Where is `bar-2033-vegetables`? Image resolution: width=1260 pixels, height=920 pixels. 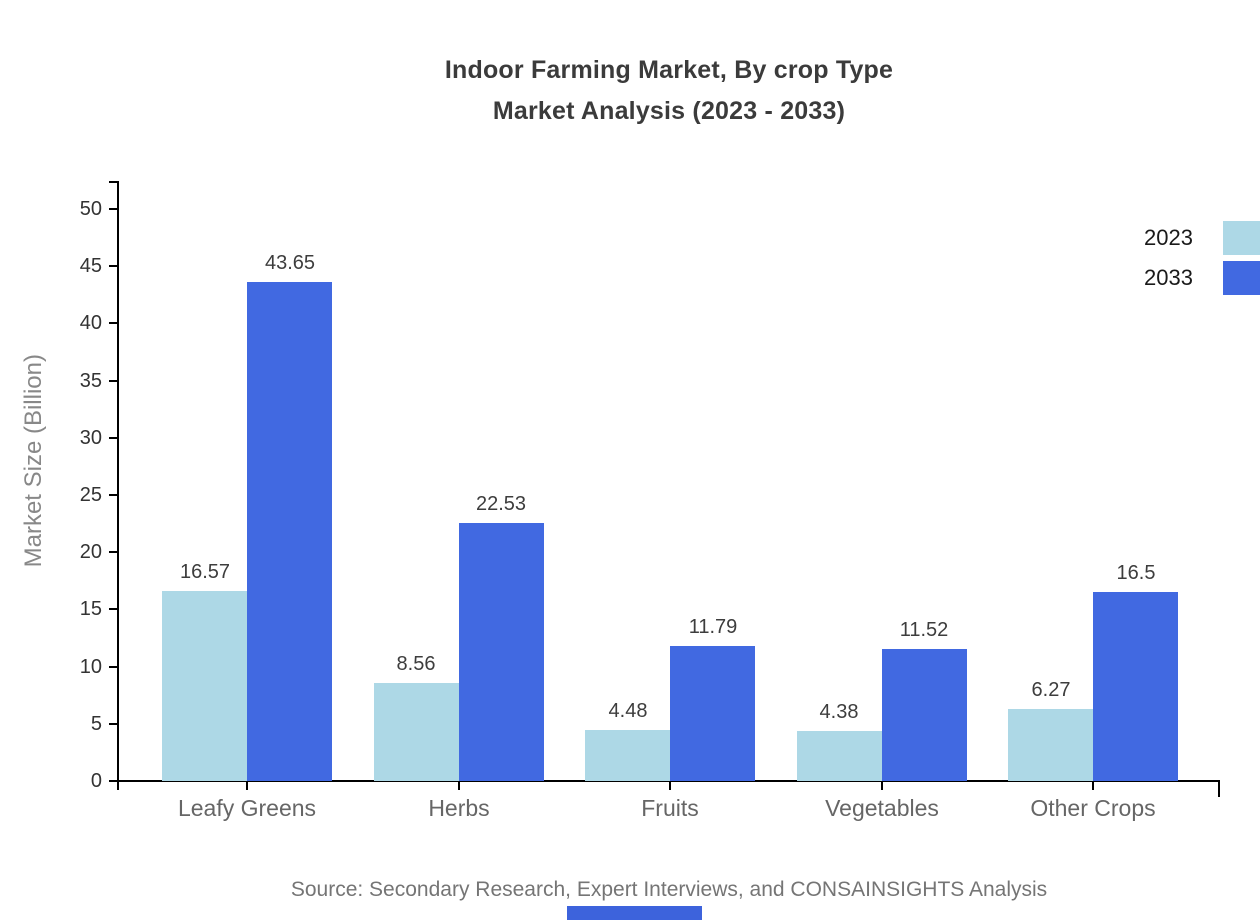 bar-2033-vegetables is located at coordinates (924, 715).